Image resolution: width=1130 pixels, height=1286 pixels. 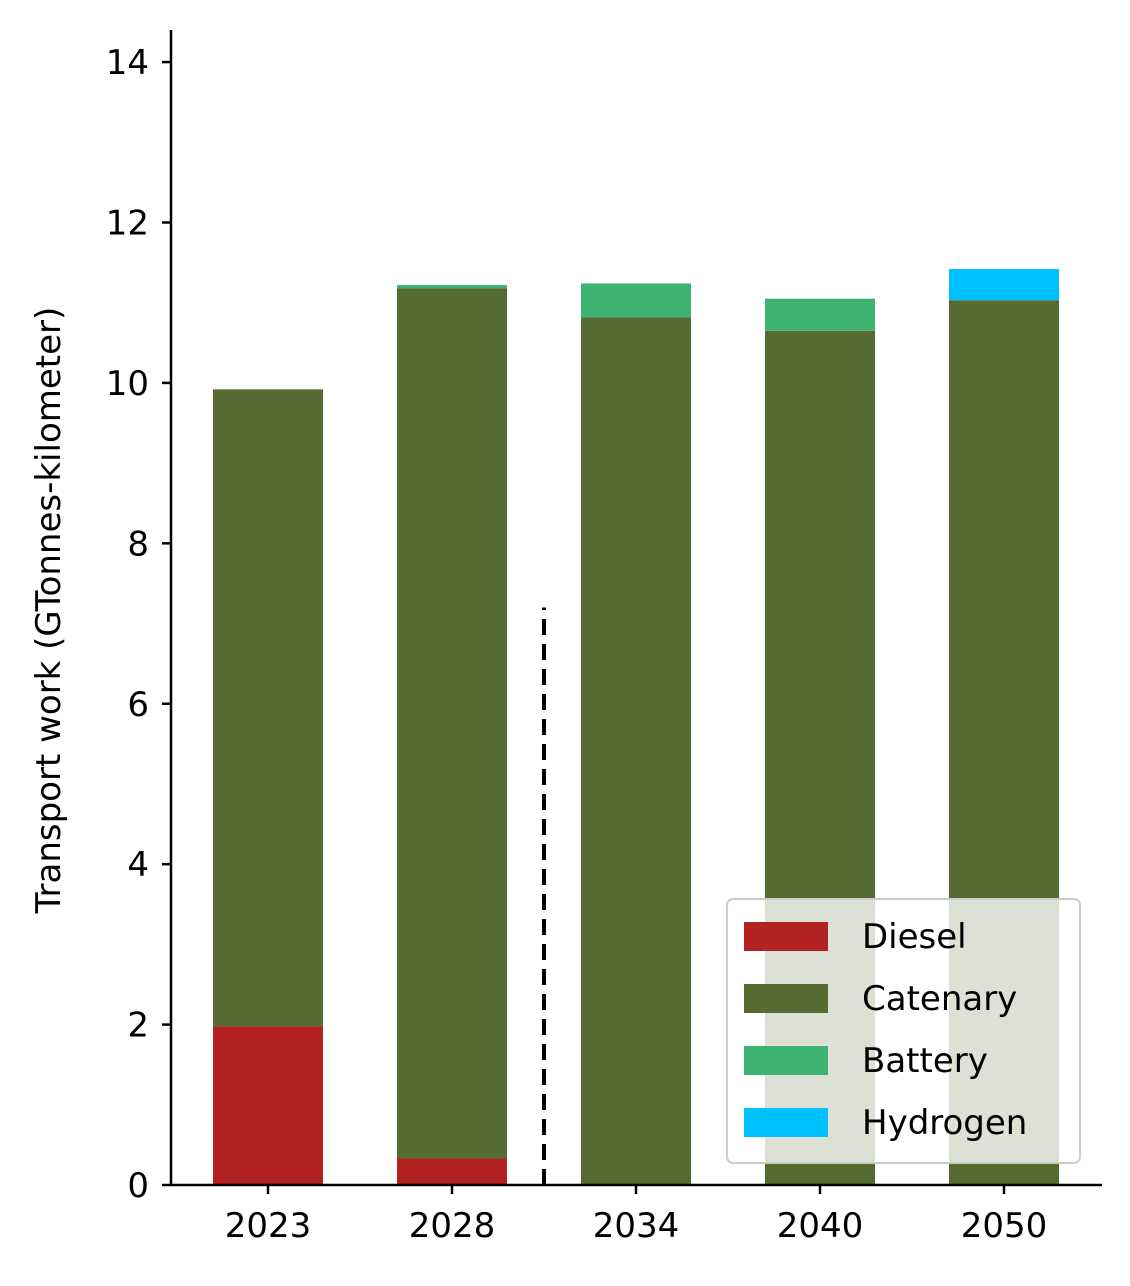 What do you see at coordinates (939, 999) in the screenshot?
I see `legend-label-catenary: Catenary` at bounding box center [939, 999].